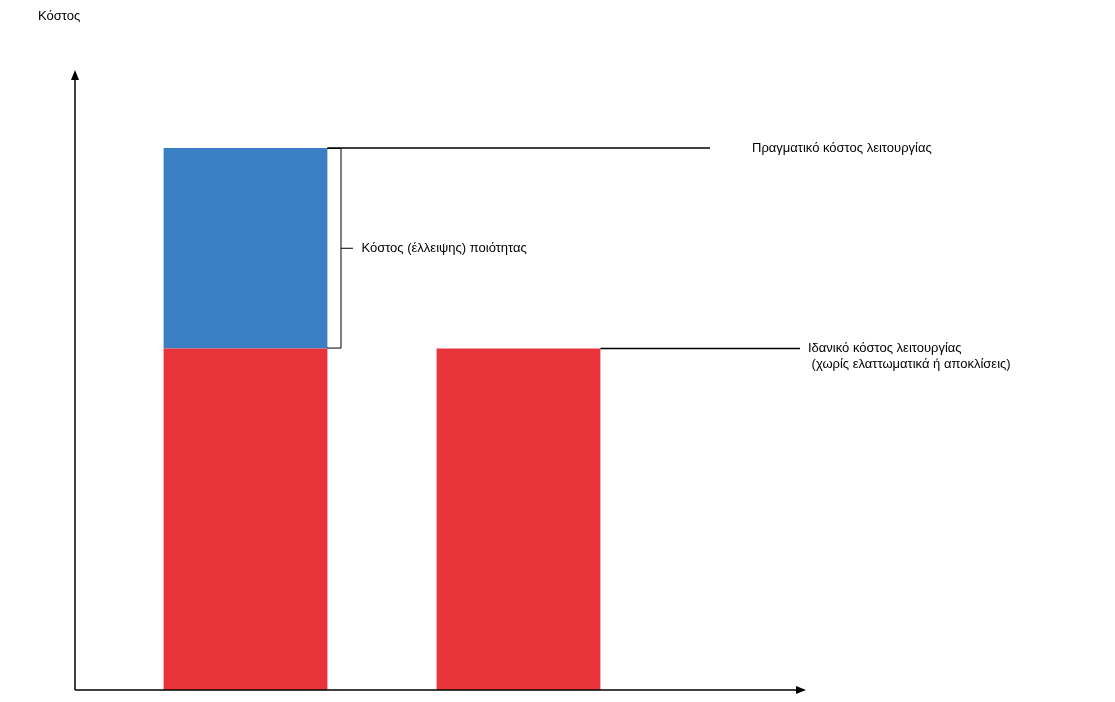 The height and width of the screenshot is (702, 1115). Describe the element at coordinates (909, 356) in the screenshot. I see `text: Ιδανικό κόστος λειτουργίας (χωρίς ελαττωματικά ή αποκλίσεις)` at that location.